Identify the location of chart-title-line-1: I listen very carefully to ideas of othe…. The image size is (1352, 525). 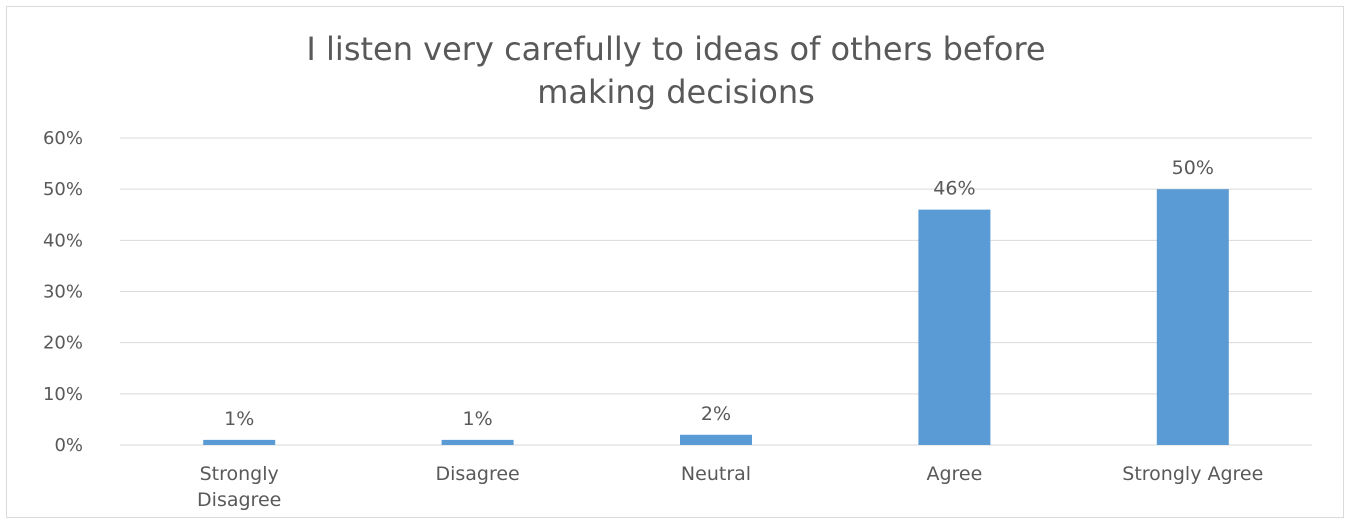
(676, 49).